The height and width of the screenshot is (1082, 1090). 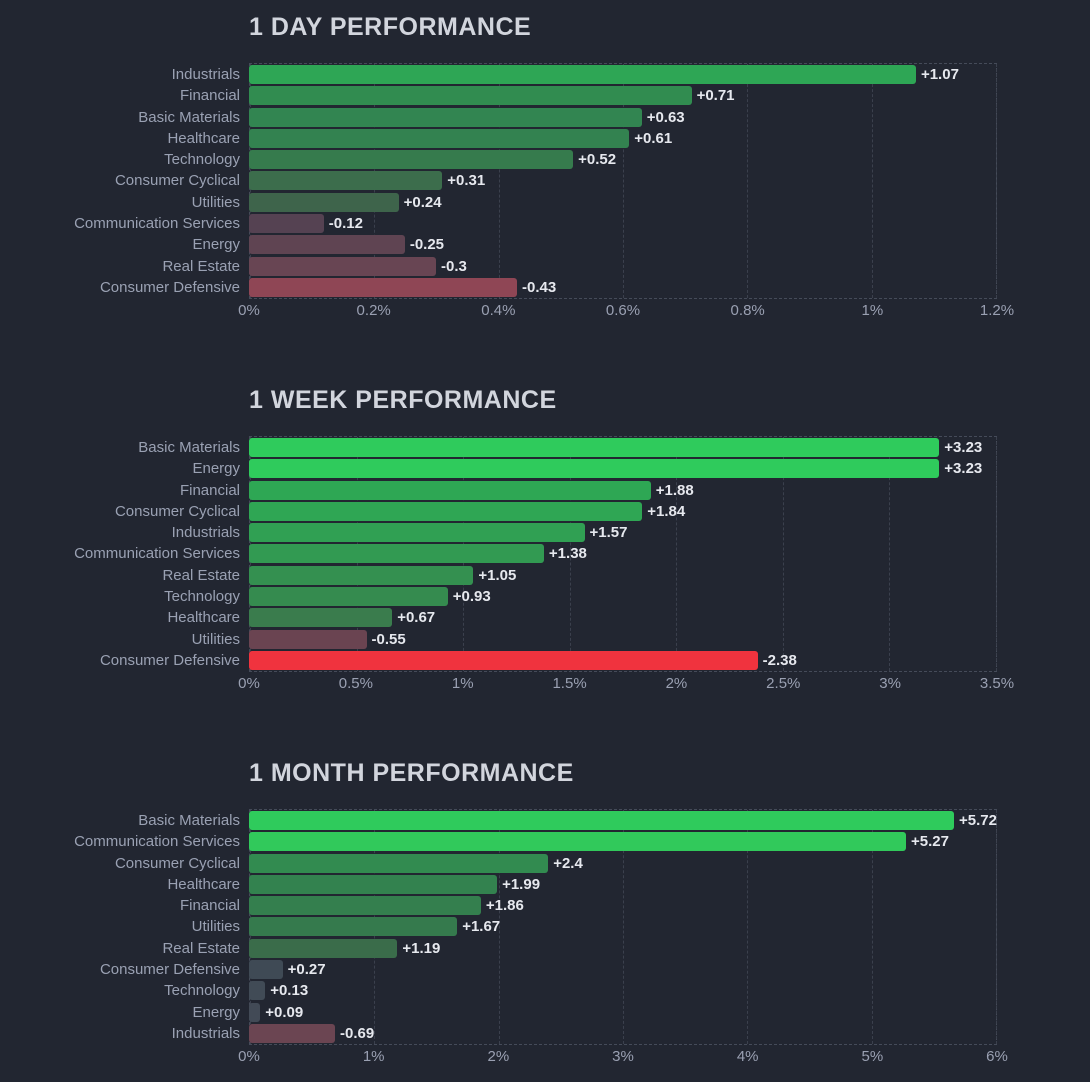 What do you see at coordinates (411, 773) in the screenshot?
I see `chart-title: 1 MONTH PERFORMANCE` at bounding box center [411, 773].